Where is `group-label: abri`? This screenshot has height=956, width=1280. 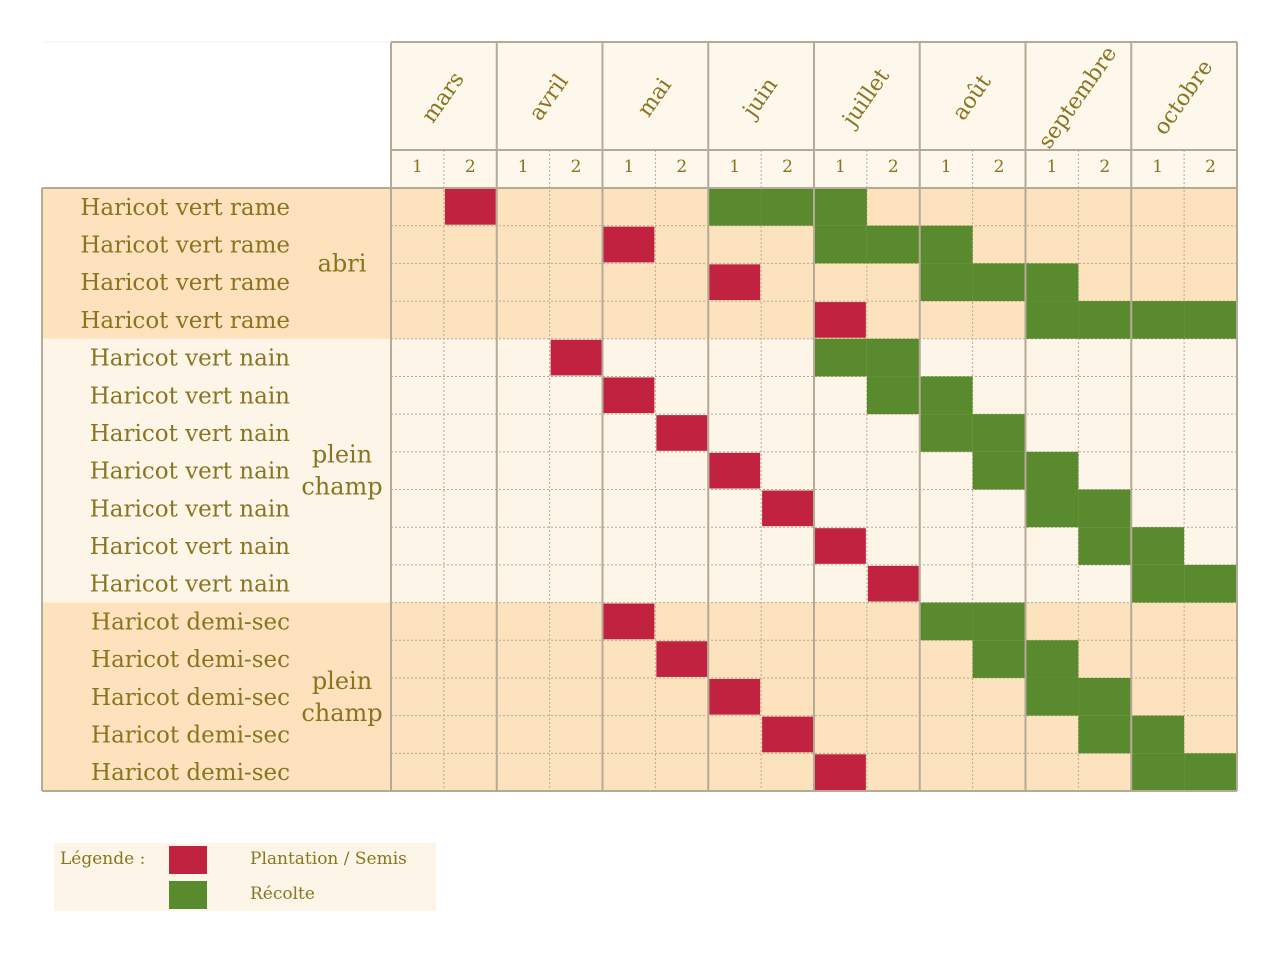 group-label: abri is located at coordinates (342, 263).